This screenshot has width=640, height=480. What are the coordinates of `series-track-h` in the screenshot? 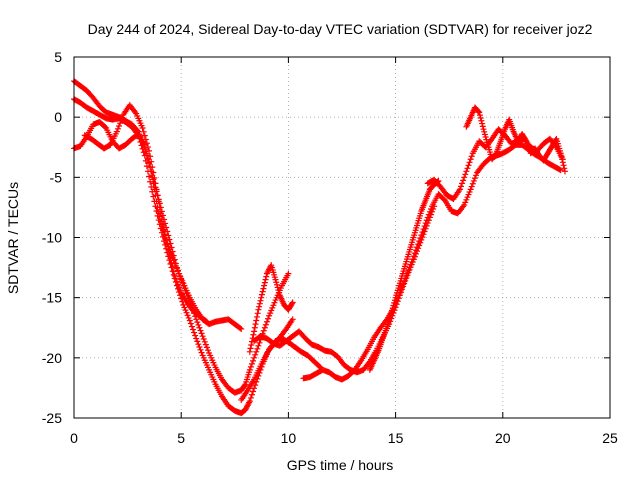 It's located at (515, 139).